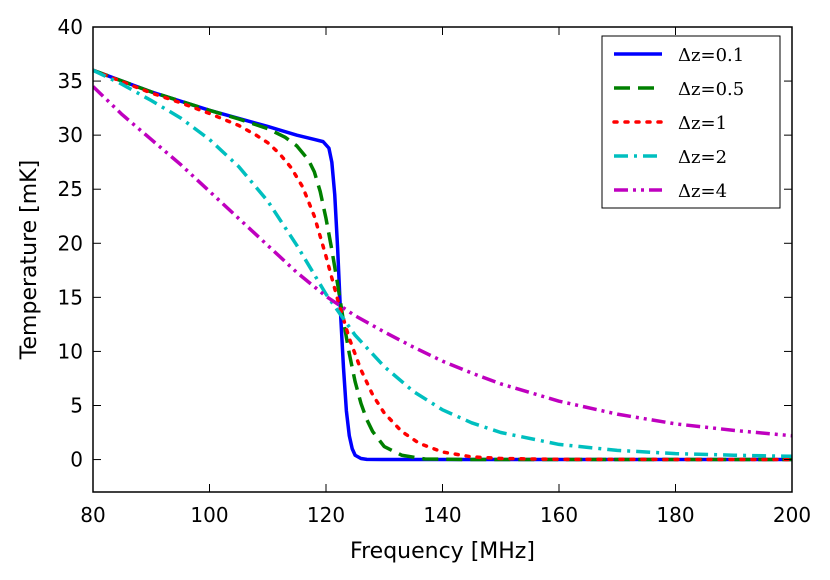 The height and width of the screenshot is (580, 830). Describe the element at coordinates (792, 515) in the screenshot. I see `x-tick-label: 200` at that location.